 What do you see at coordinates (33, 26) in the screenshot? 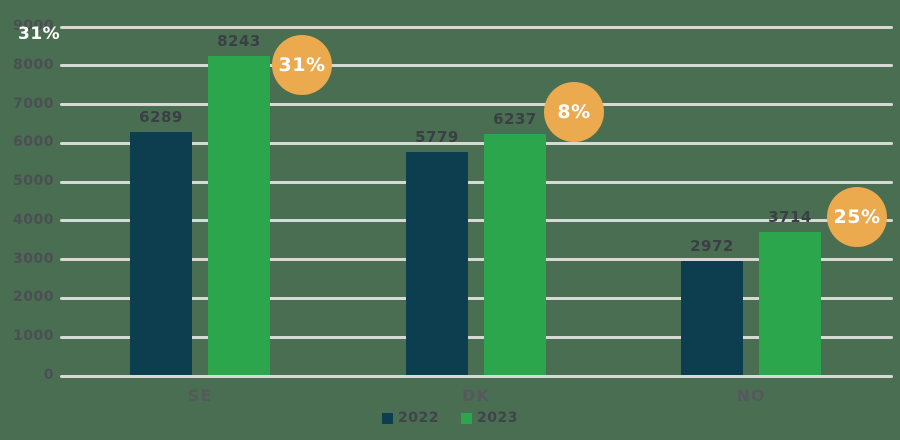
I see `y-tick-label: 9000` at bounding box center [33, 26].